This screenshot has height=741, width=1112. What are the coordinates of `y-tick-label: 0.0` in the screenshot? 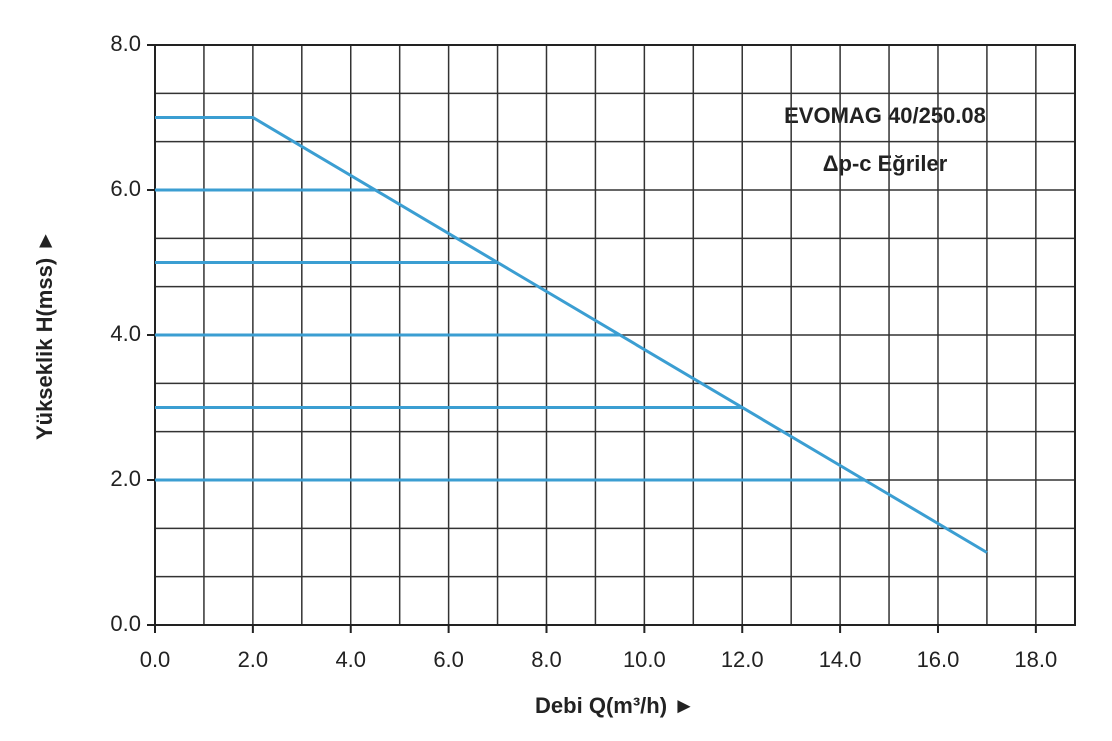 It's located at (125, 623).